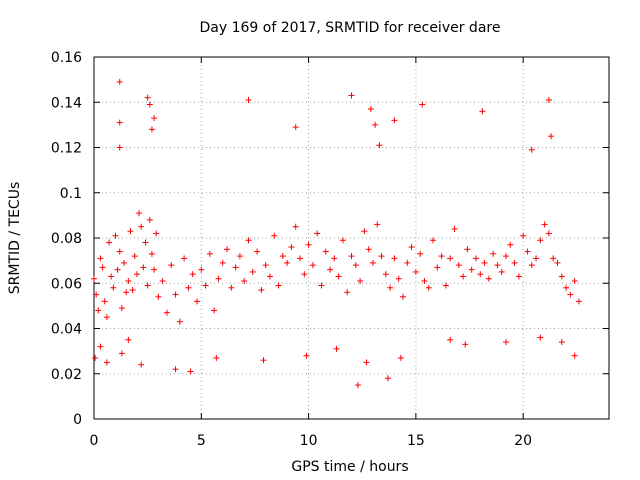 The image size is (640, 480). Describe the element at coordinates (201, 441) in the screenshot. I see `x-tick-label: 5` at that location.